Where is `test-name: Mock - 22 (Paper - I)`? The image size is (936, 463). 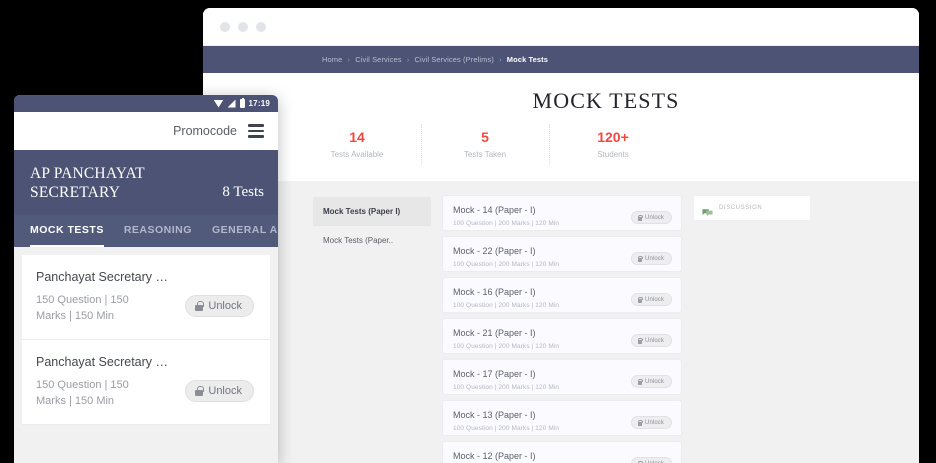
test-name: Mock - 22 (Paper - I) is located at coordinates (494, 251).